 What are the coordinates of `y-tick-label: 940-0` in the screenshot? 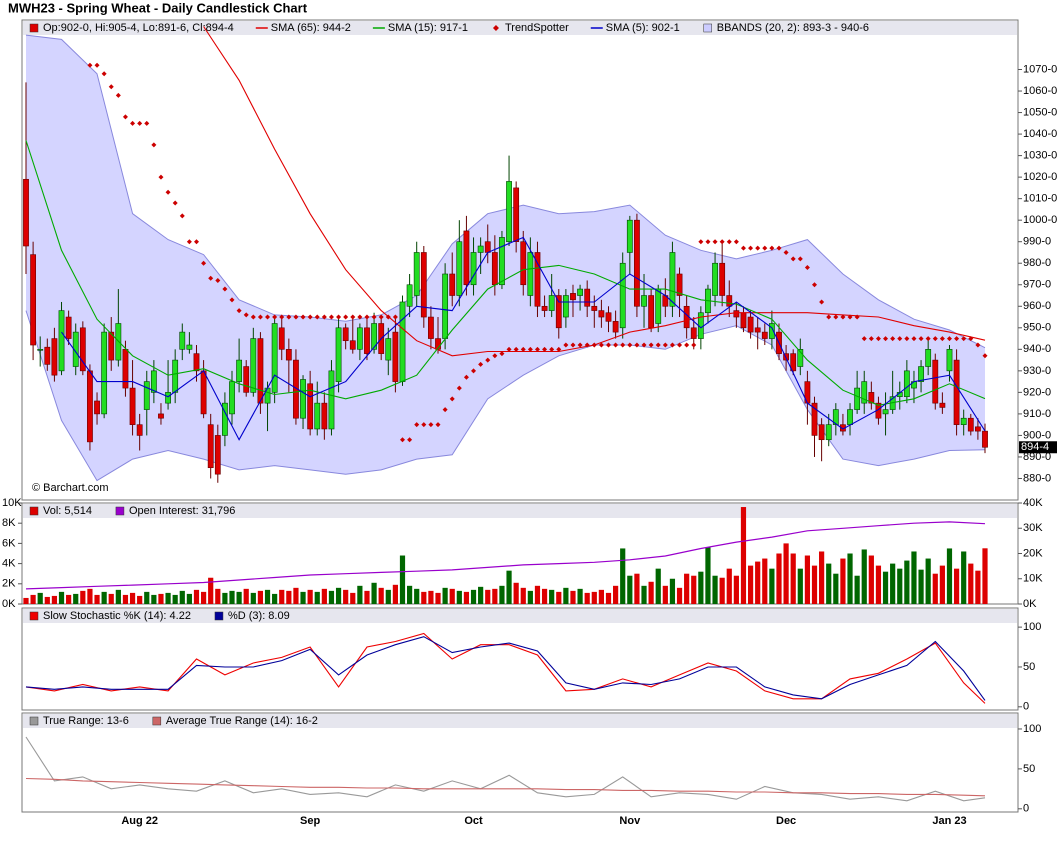 It's located at (1037, 349).